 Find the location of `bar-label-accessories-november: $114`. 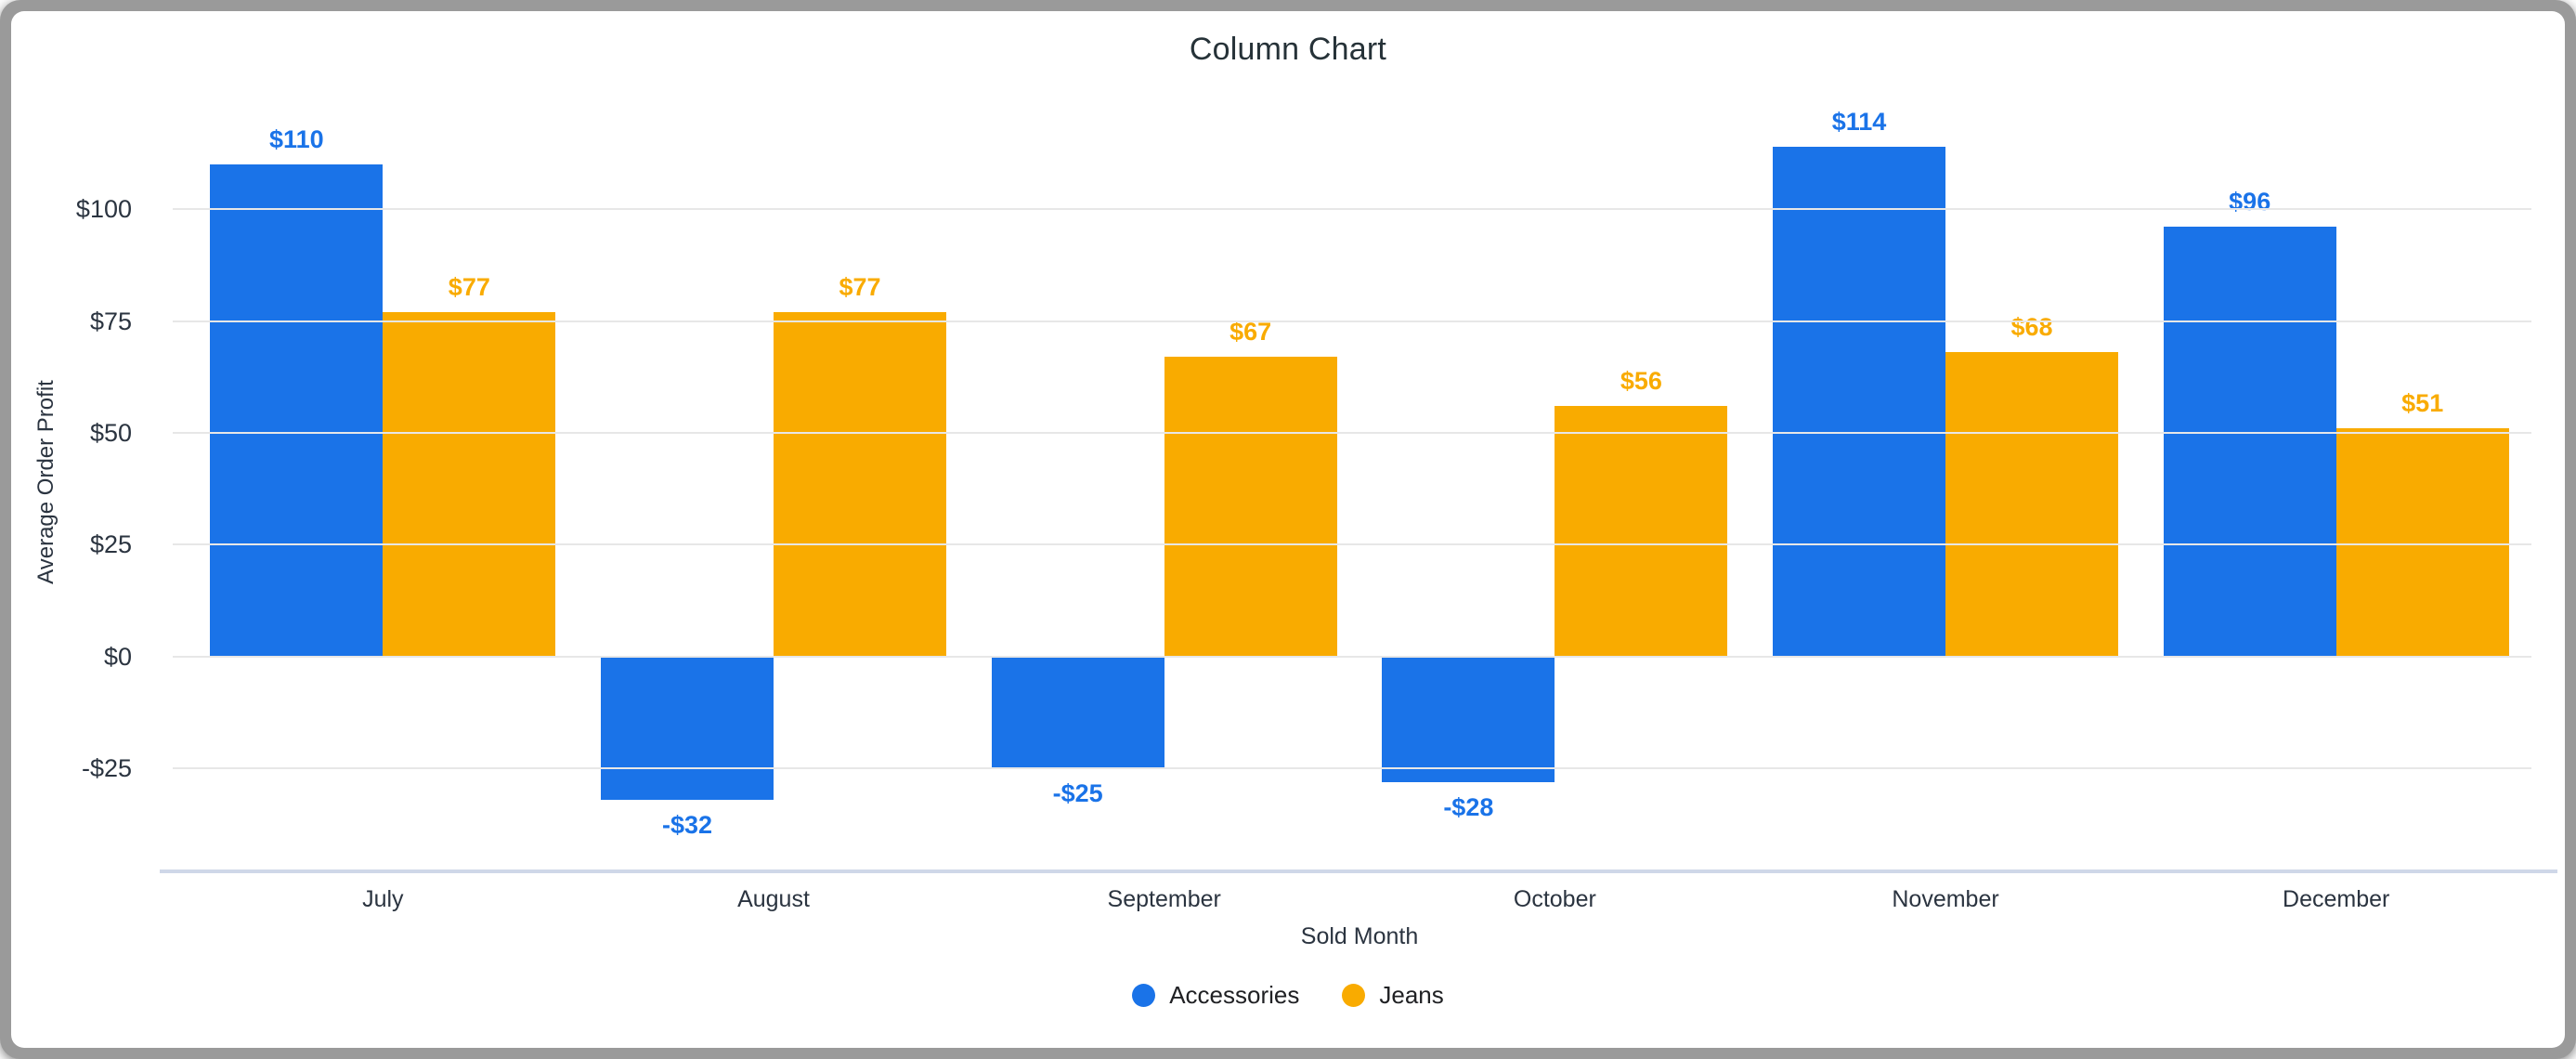

bar-label-accessories-november: $114 is located at coordinates (1859, 121).